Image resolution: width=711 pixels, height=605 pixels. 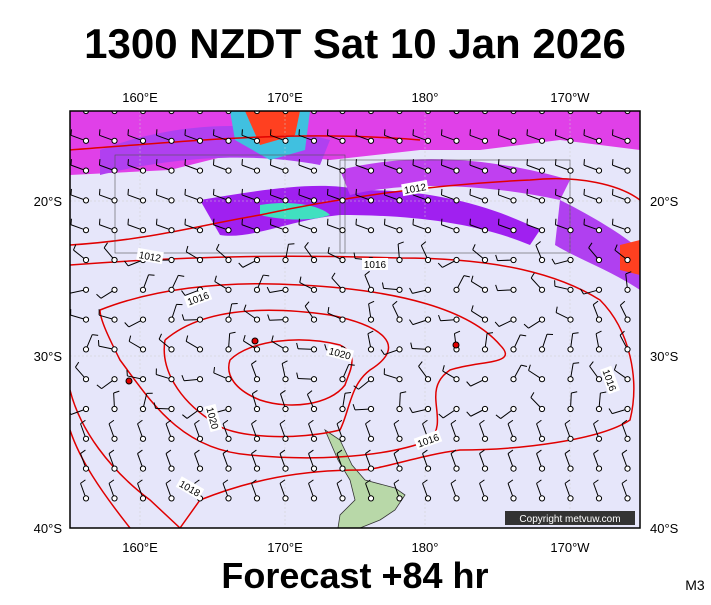 I want to click on isobar-label: 1016, so click(x=375, y=264).